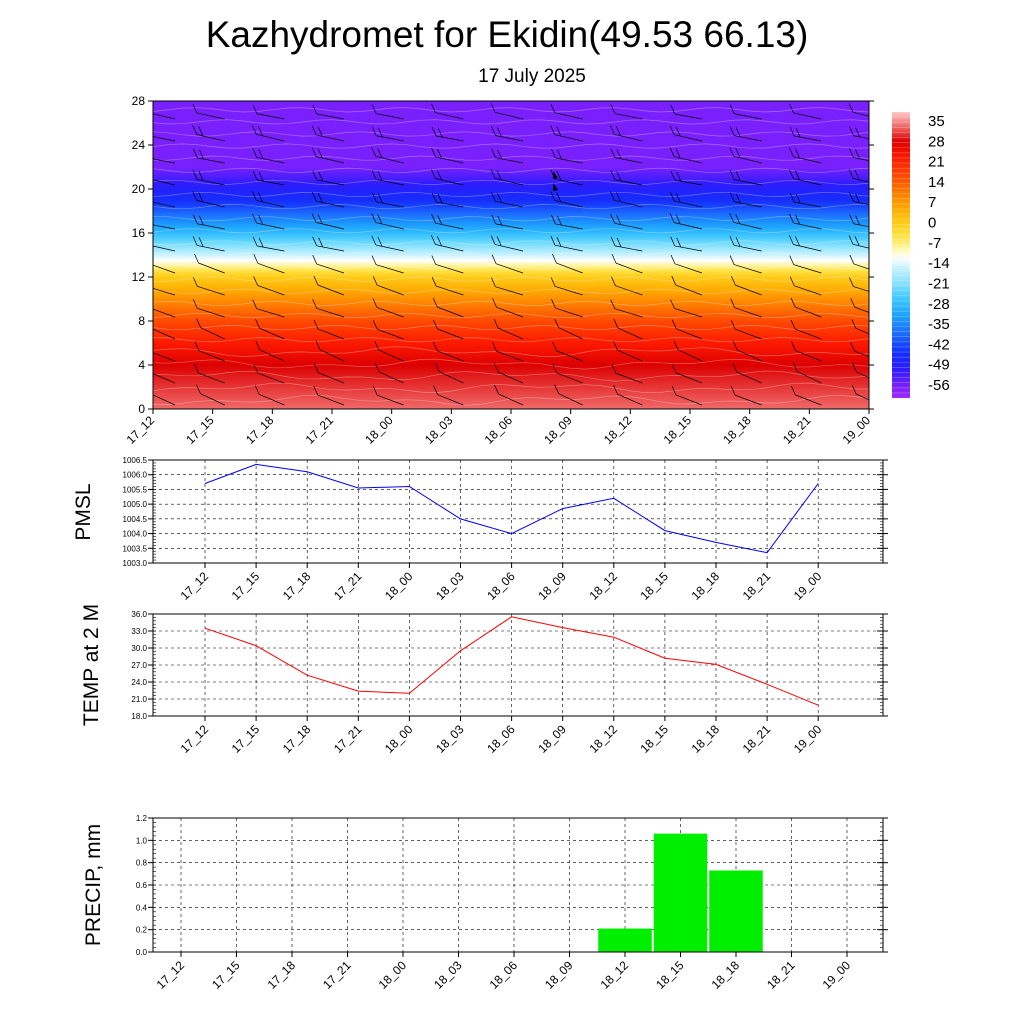  What do you see at coordinates (939, 324) in the screenshot?
I see `colorbar-label: -35` at bounding box center [939, 324].